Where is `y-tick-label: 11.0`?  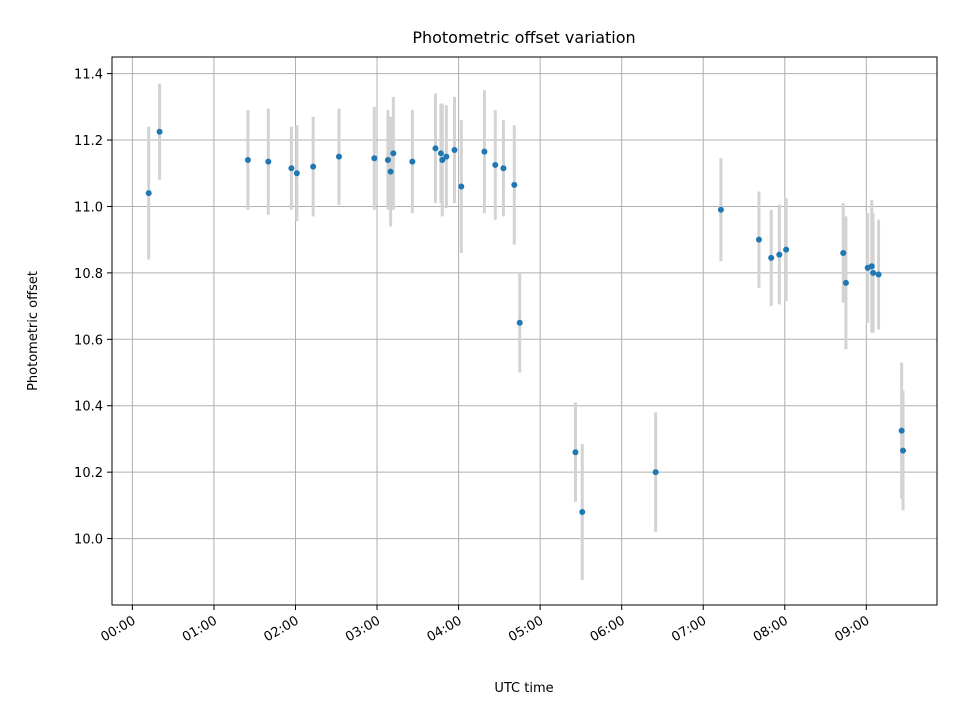 y-tick-label: 11.0 is located at coordinates (88, 207).